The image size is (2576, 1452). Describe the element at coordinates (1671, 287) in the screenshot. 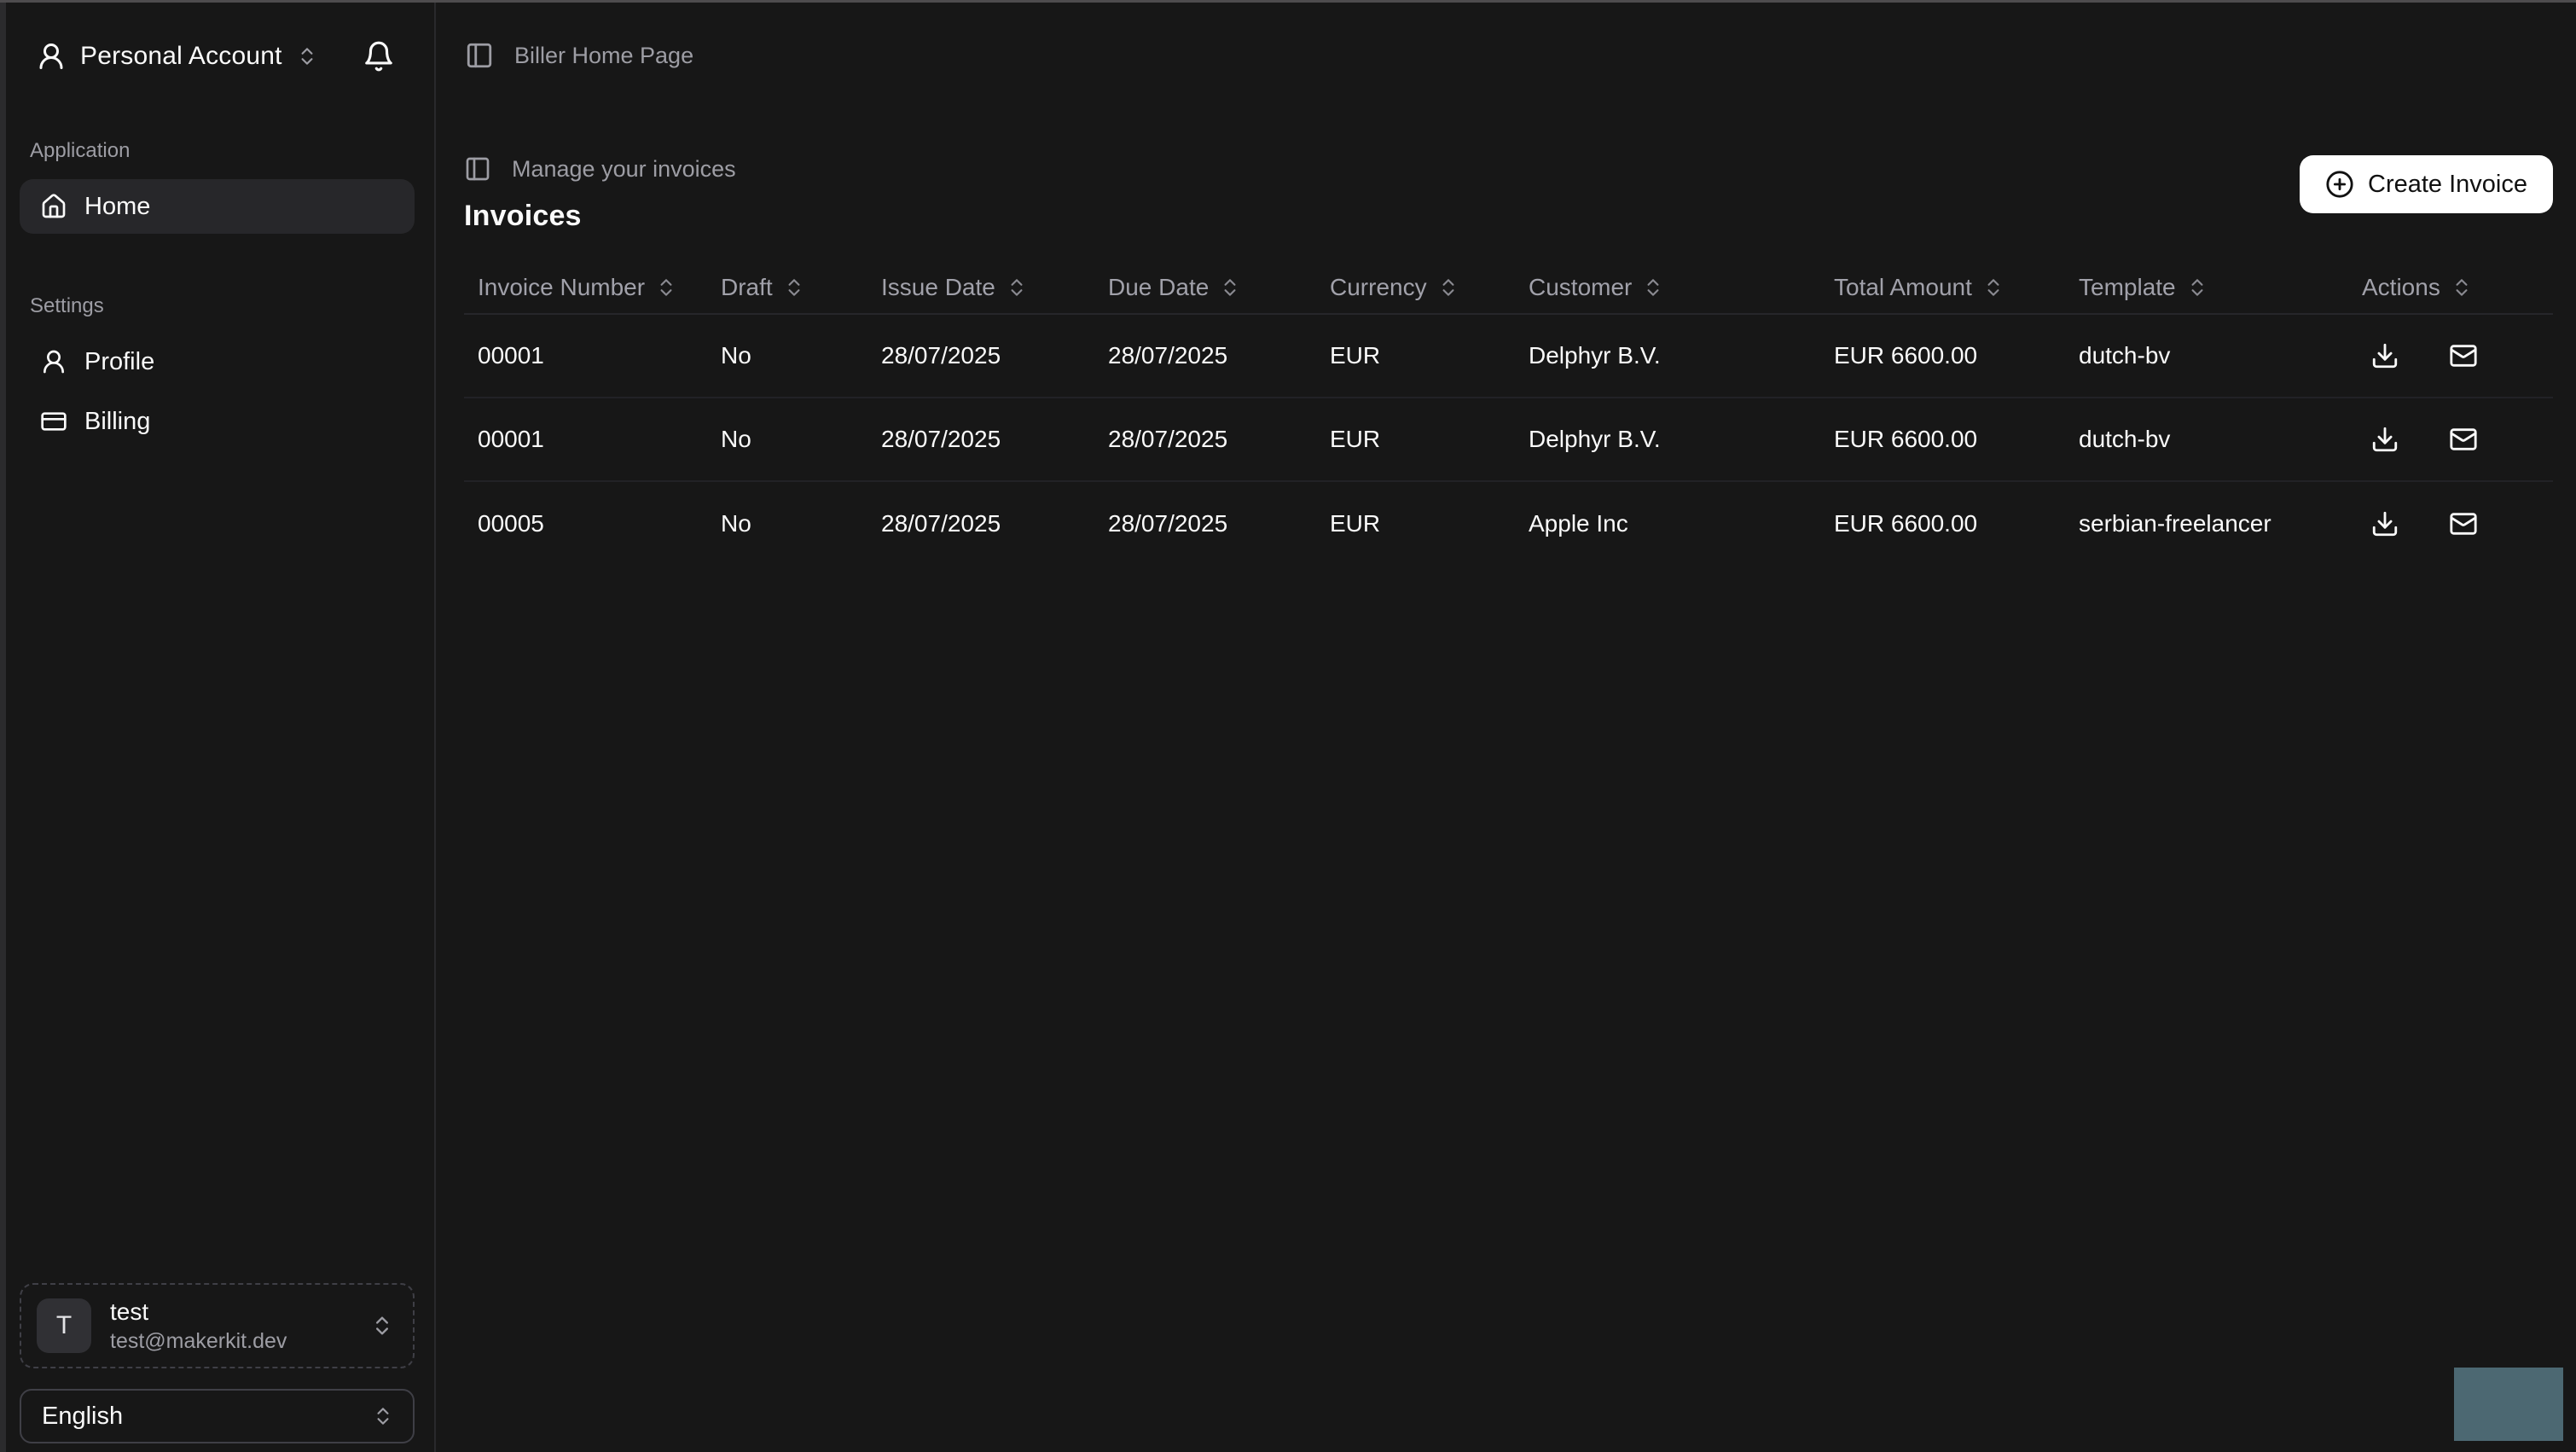

I see `column-header-customer: Customer` at that location.